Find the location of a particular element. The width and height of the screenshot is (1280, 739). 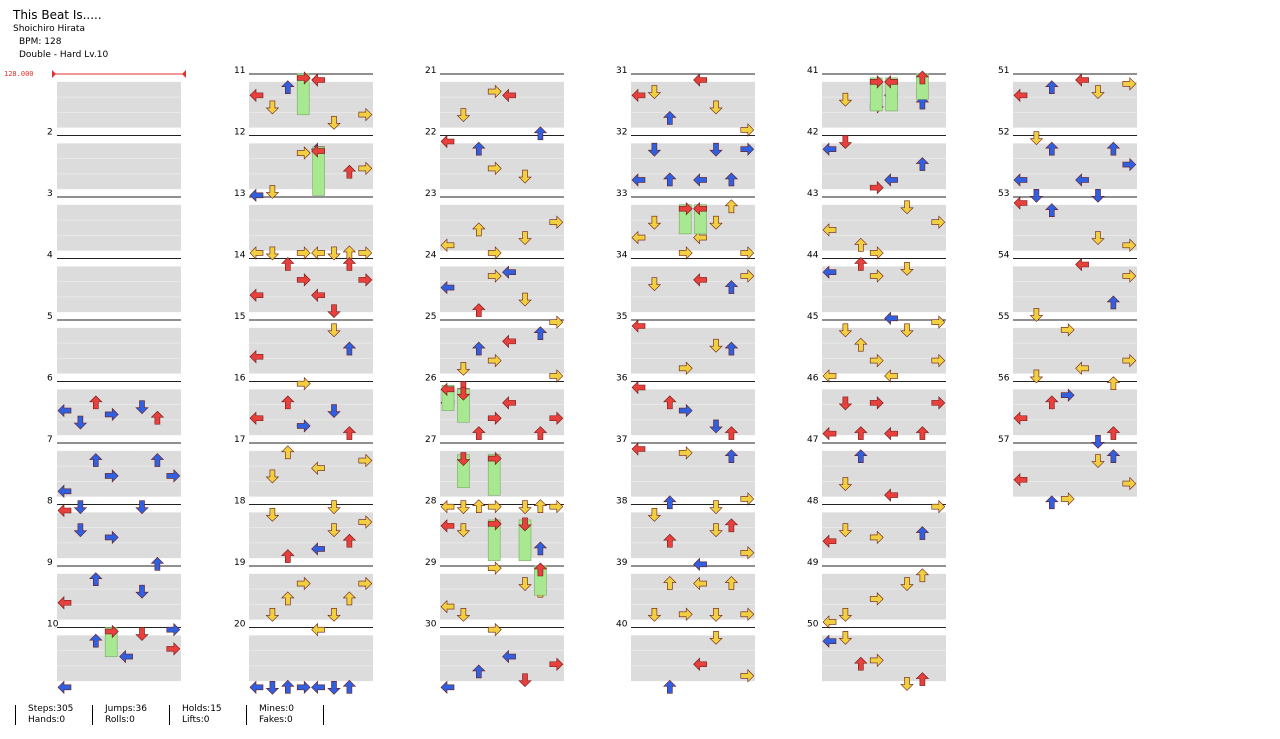

hold-body is located at coordinates (318, 171).